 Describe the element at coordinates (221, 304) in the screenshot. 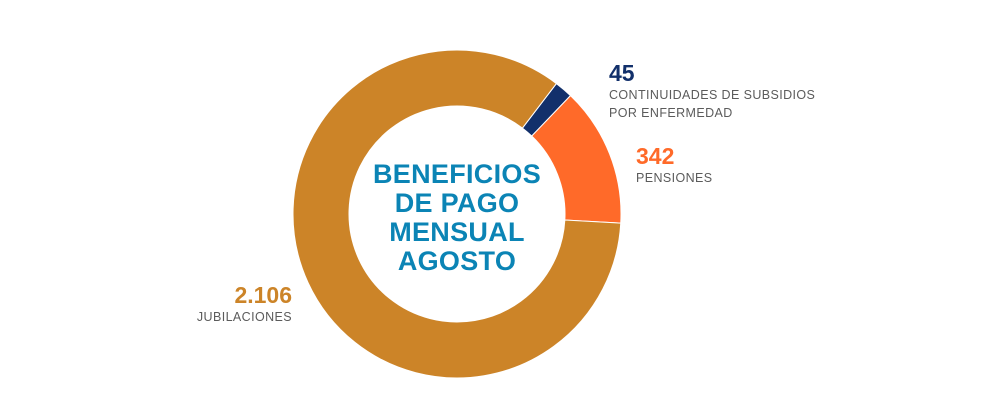

I see `data-label-jubilaciones: 2.106 JUBILACIONES` at that location.